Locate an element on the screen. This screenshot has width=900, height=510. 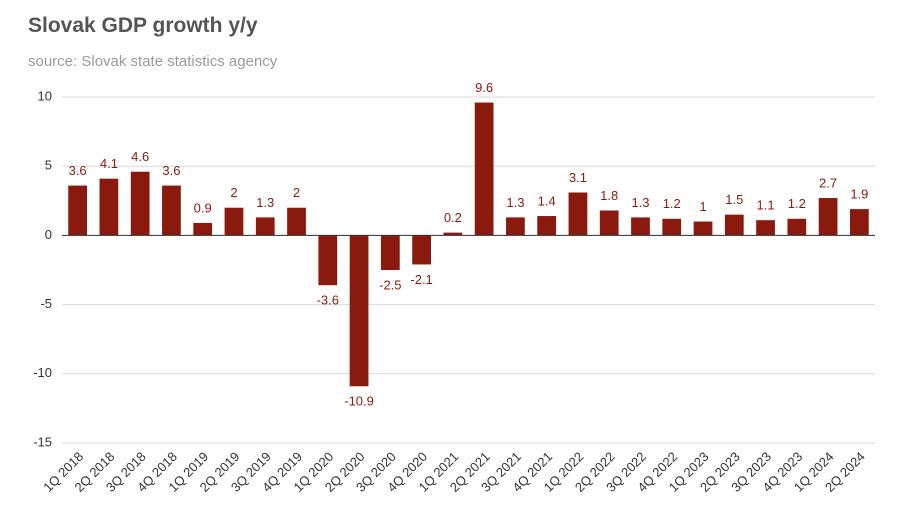
value-label: 0.9 is located at coordinates (203, 207).